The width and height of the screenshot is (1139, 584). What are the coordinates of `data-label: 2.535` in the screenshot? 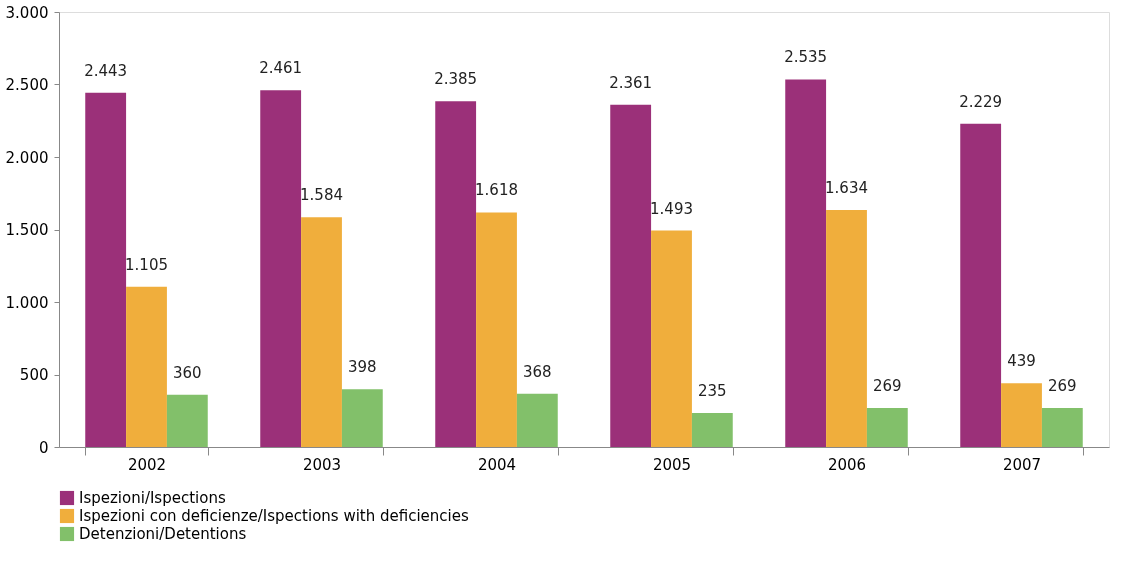 It's located at (806, 57).